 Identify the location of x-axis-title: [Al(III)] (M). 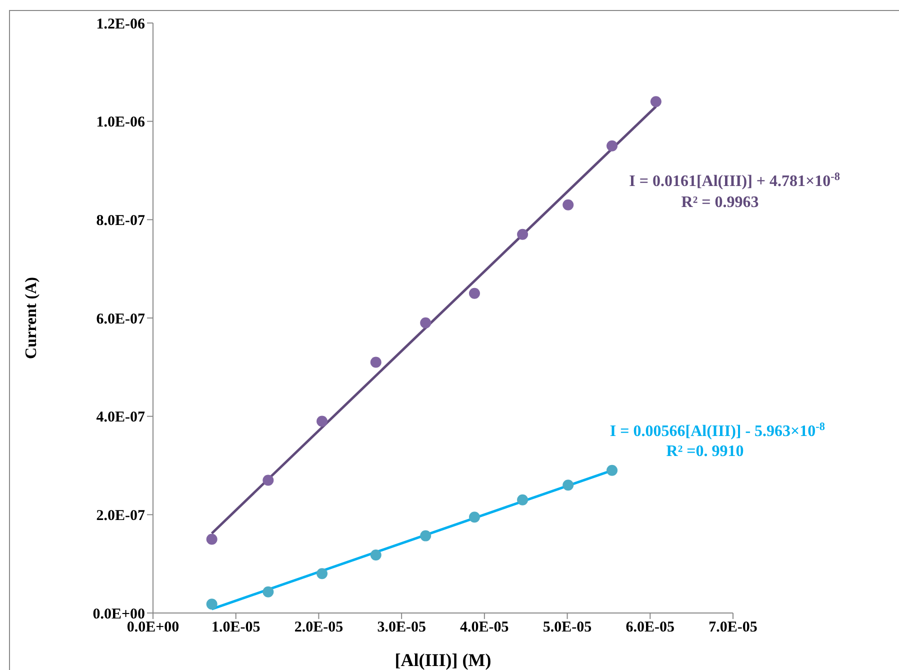
(443, 660).